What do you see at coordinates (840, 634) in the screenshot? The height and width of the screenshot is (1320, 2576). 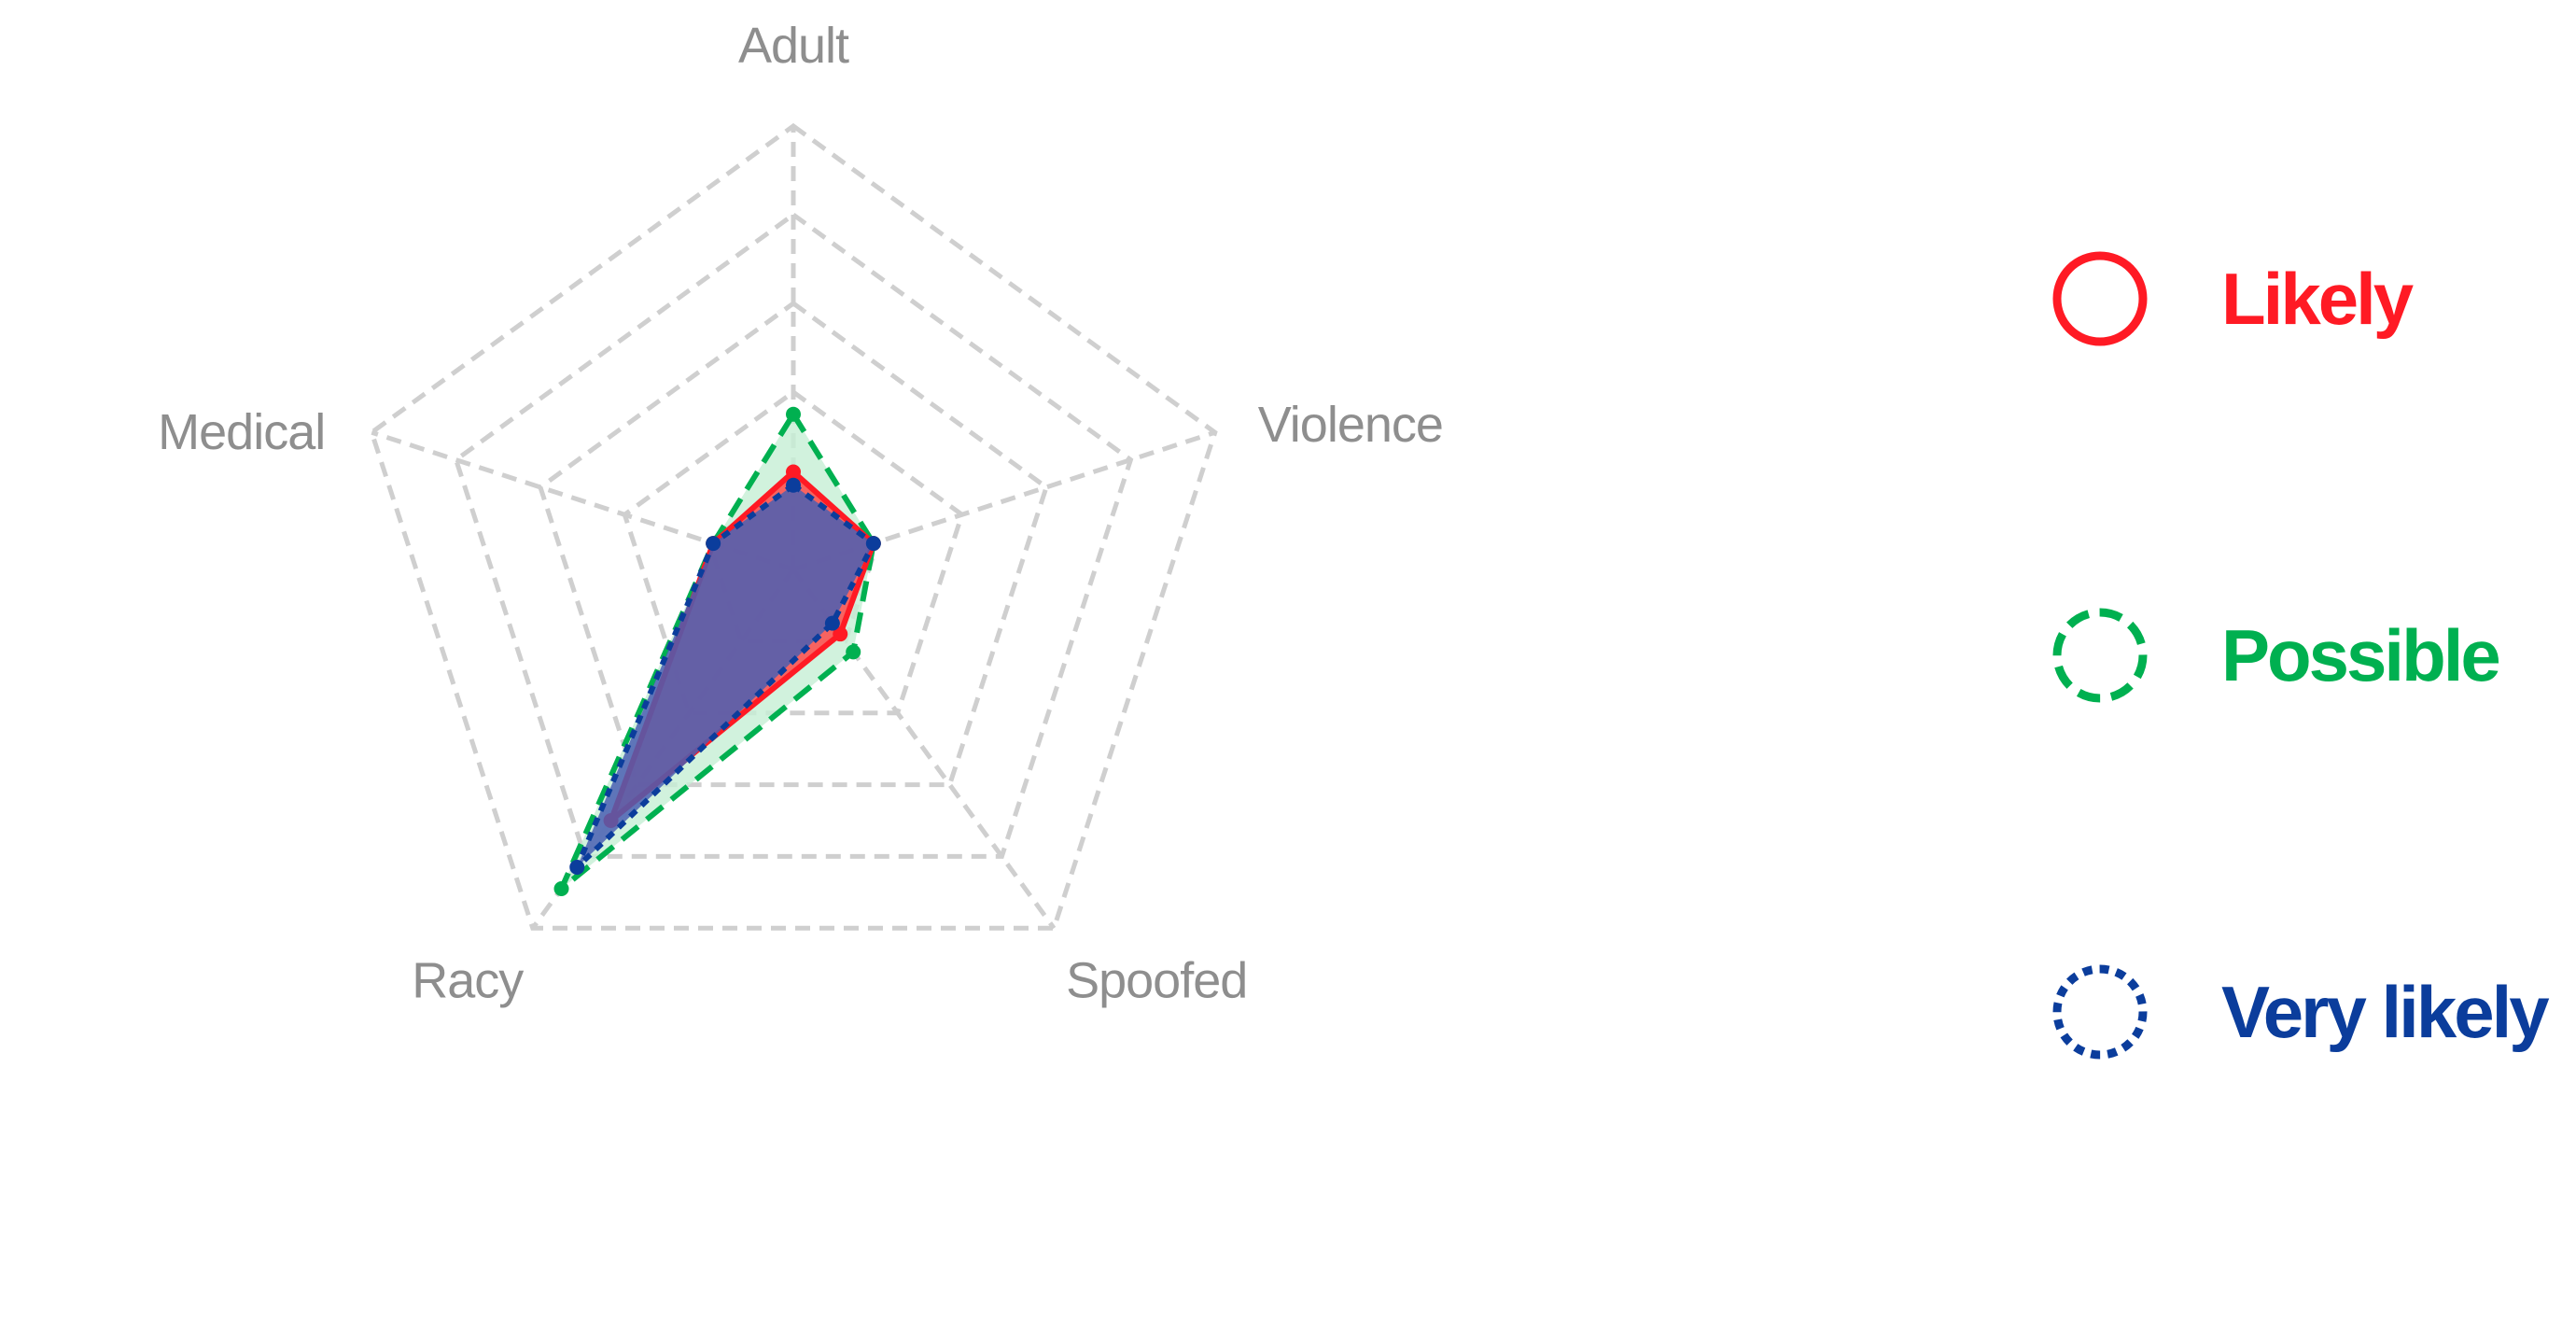 I see `data-point-likely-spoofed` at bounding box center [840, 634].